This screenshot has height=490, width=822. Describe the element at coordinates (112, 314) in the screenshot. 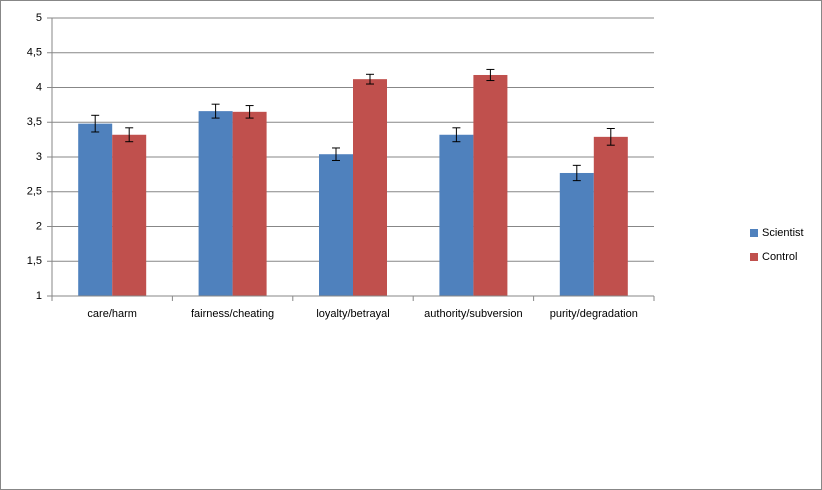

I see `x-tick-label: care/harm` at that location.